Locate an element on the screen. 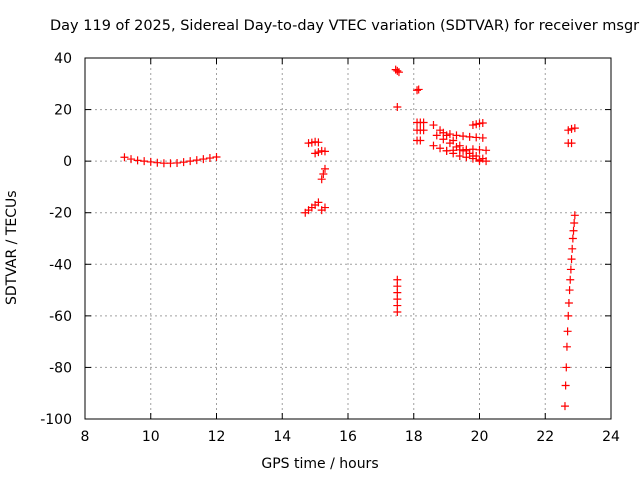 The height and width of the screenshot is (480, 640). series-arc-q is located at coordinates (477, 124).